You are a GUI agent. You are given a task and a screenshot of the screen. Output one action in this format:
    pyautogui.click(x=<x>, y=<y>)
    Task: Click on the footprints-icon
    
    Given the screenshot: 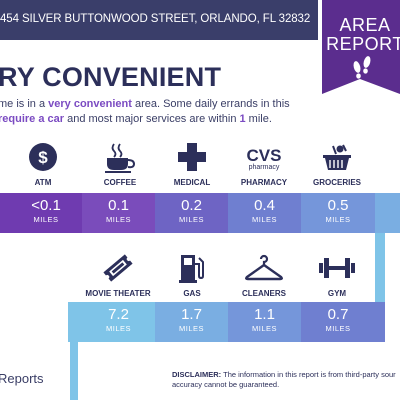 What is the action you would take?
    pyautogui.click(x=362, y=67)
    